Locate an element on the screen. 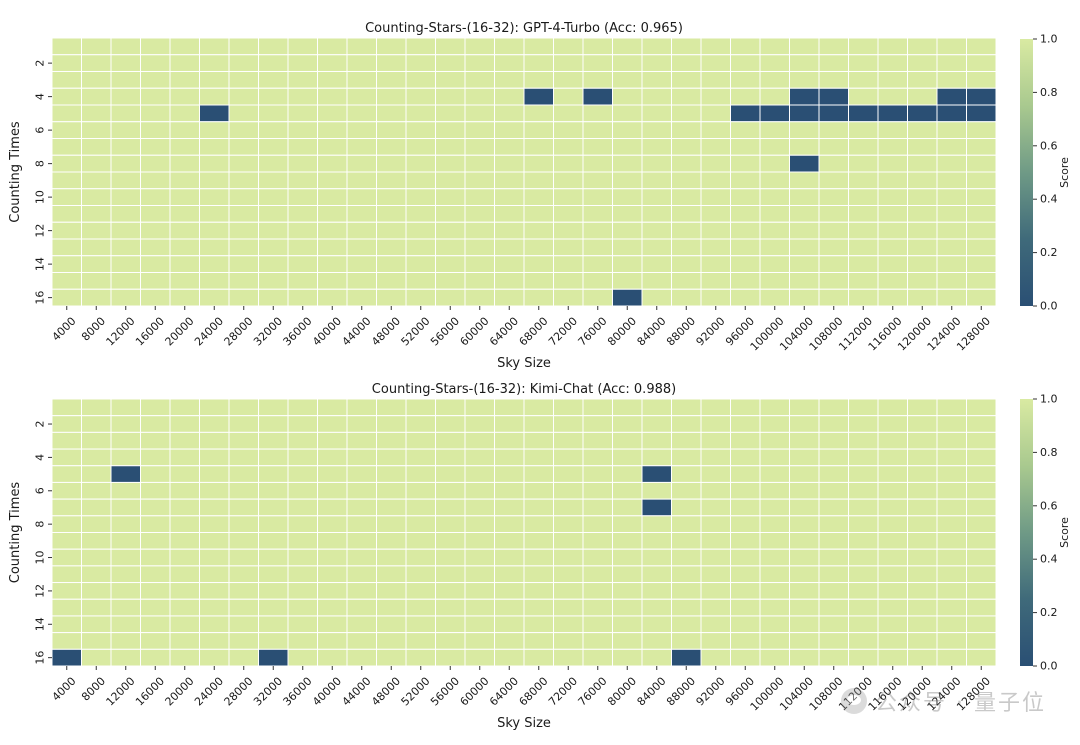 The width and height of the screenshot is (1080, 745). y-tick-label: 14 is located at coordinates (40, 624).